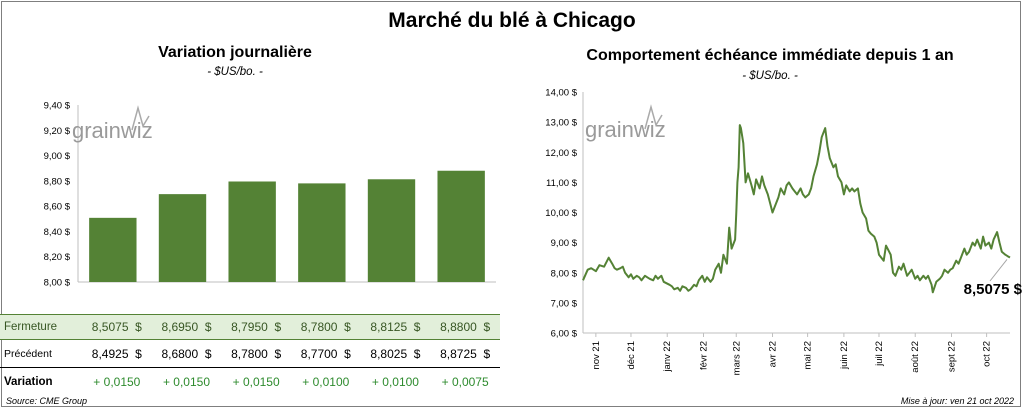 The height and width of the screenshot is (410, 1024). I want to click on x-category-label: déc 22, so click(113, 299).